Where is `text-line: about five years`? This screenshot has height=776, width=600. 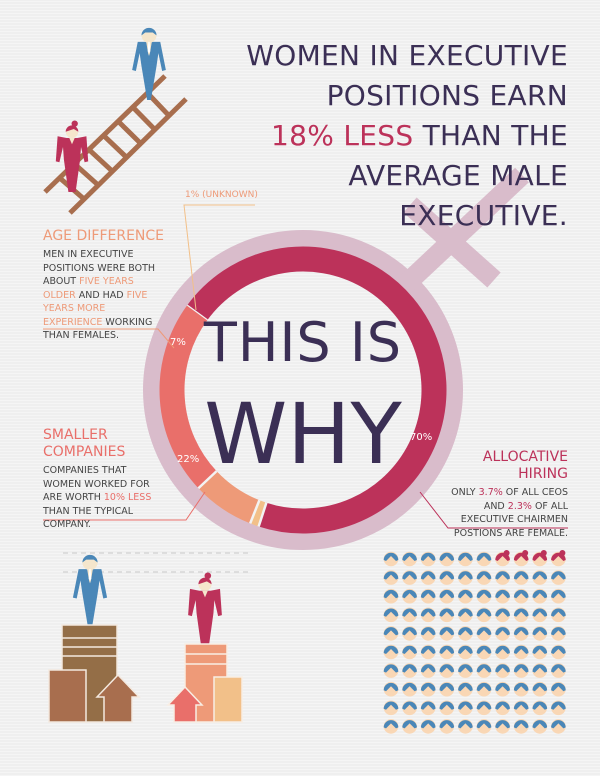
text-line: about five years is located at coordinates (103, 282).